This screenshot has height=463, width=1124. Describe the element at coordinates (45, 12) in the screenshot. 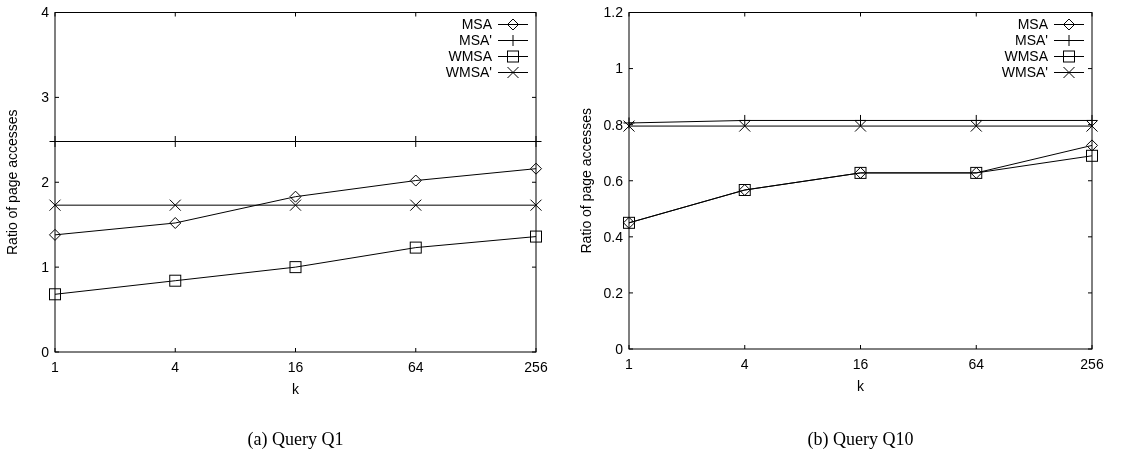

I see `y-tick-label: 4` at that location.